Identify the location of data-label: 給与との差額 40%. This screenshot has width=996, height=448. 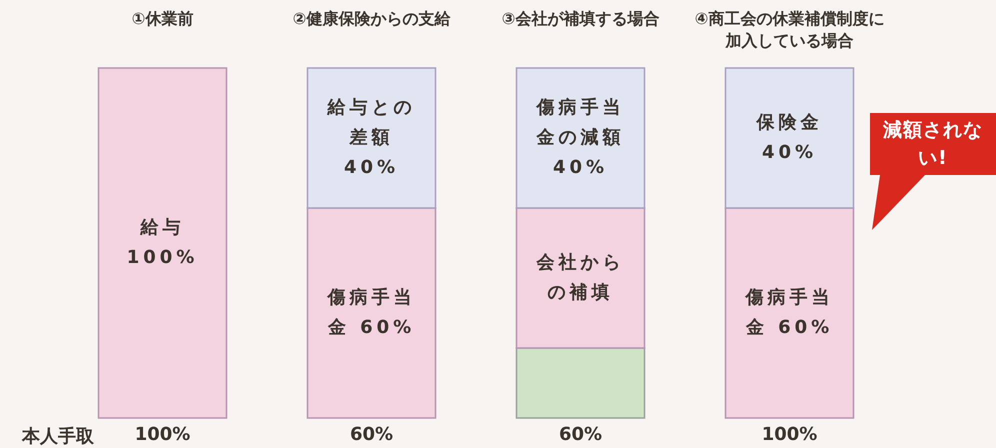
(371, 138).